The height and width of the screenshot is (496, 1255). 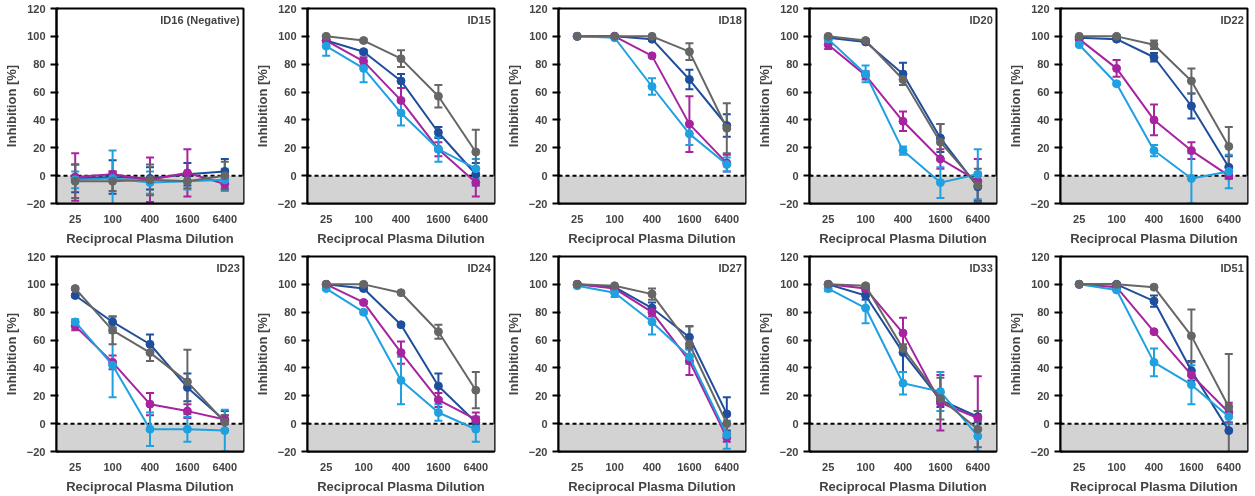 I want to click on chart-title: ID33, so click(x=981, y=267).